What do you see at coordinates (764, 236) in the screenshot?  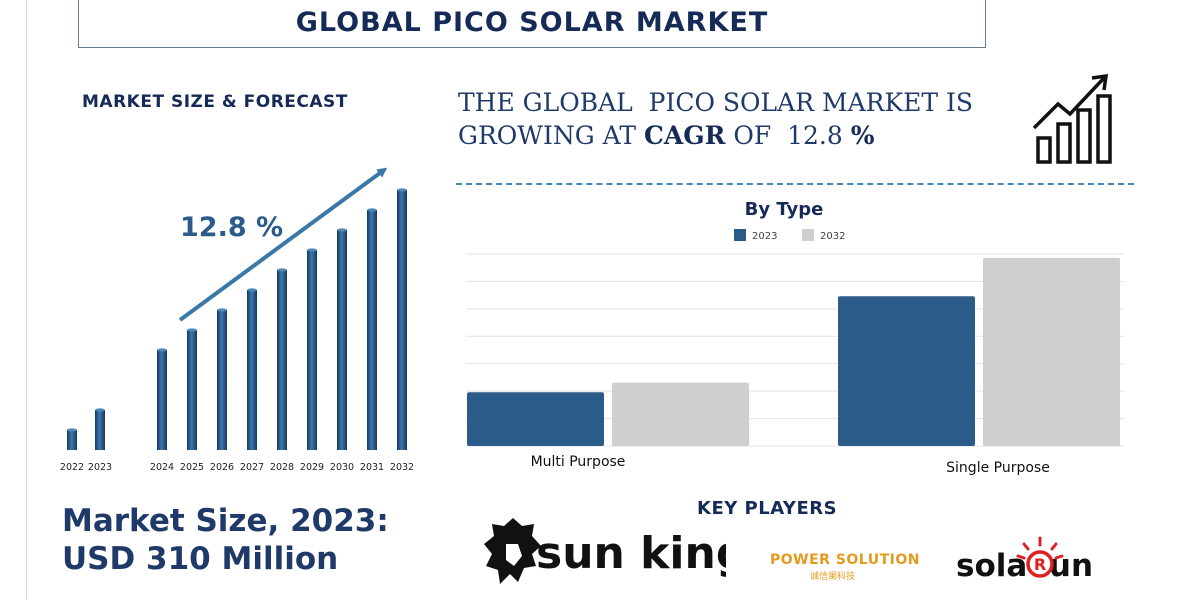 I see `legend-label-2023: 2023` at bounding box center [764, 236].